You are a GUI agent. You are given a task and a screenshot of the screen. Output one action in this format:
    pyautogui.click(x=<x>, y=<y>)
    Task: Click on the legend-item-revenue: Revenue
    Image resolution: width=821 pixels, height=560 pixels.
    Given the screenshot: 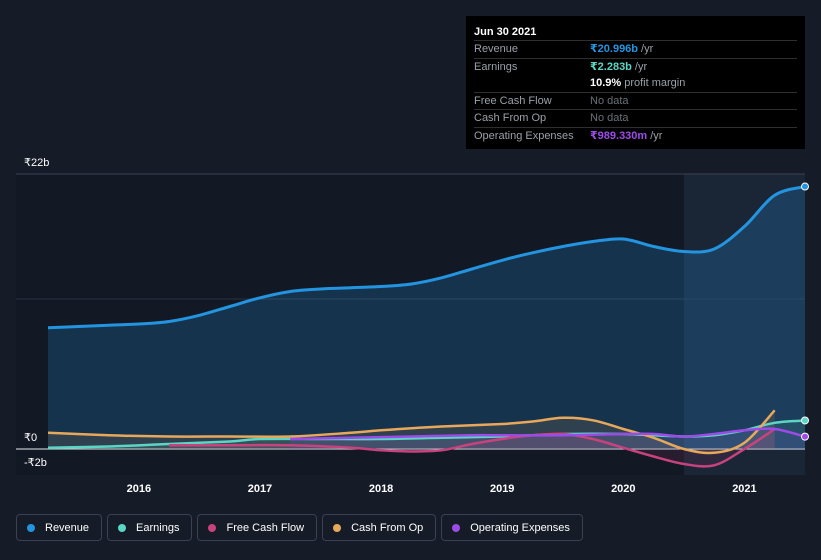 What is the action you would take?
    pyautogui.click(x=59, y=527)
    